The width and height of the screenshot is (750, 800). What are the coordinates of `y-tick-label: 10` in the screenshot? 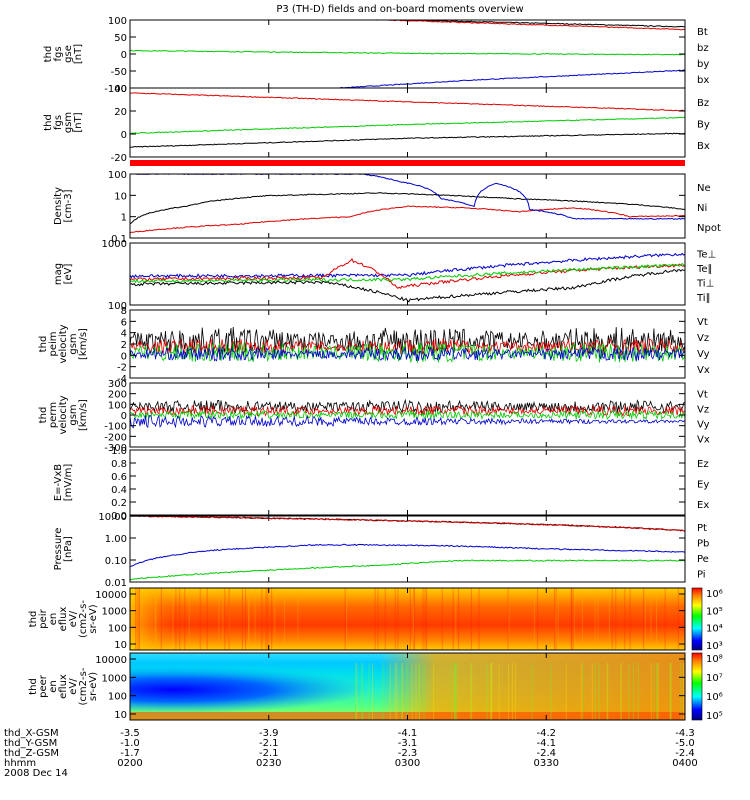 It's located at (120, 645).